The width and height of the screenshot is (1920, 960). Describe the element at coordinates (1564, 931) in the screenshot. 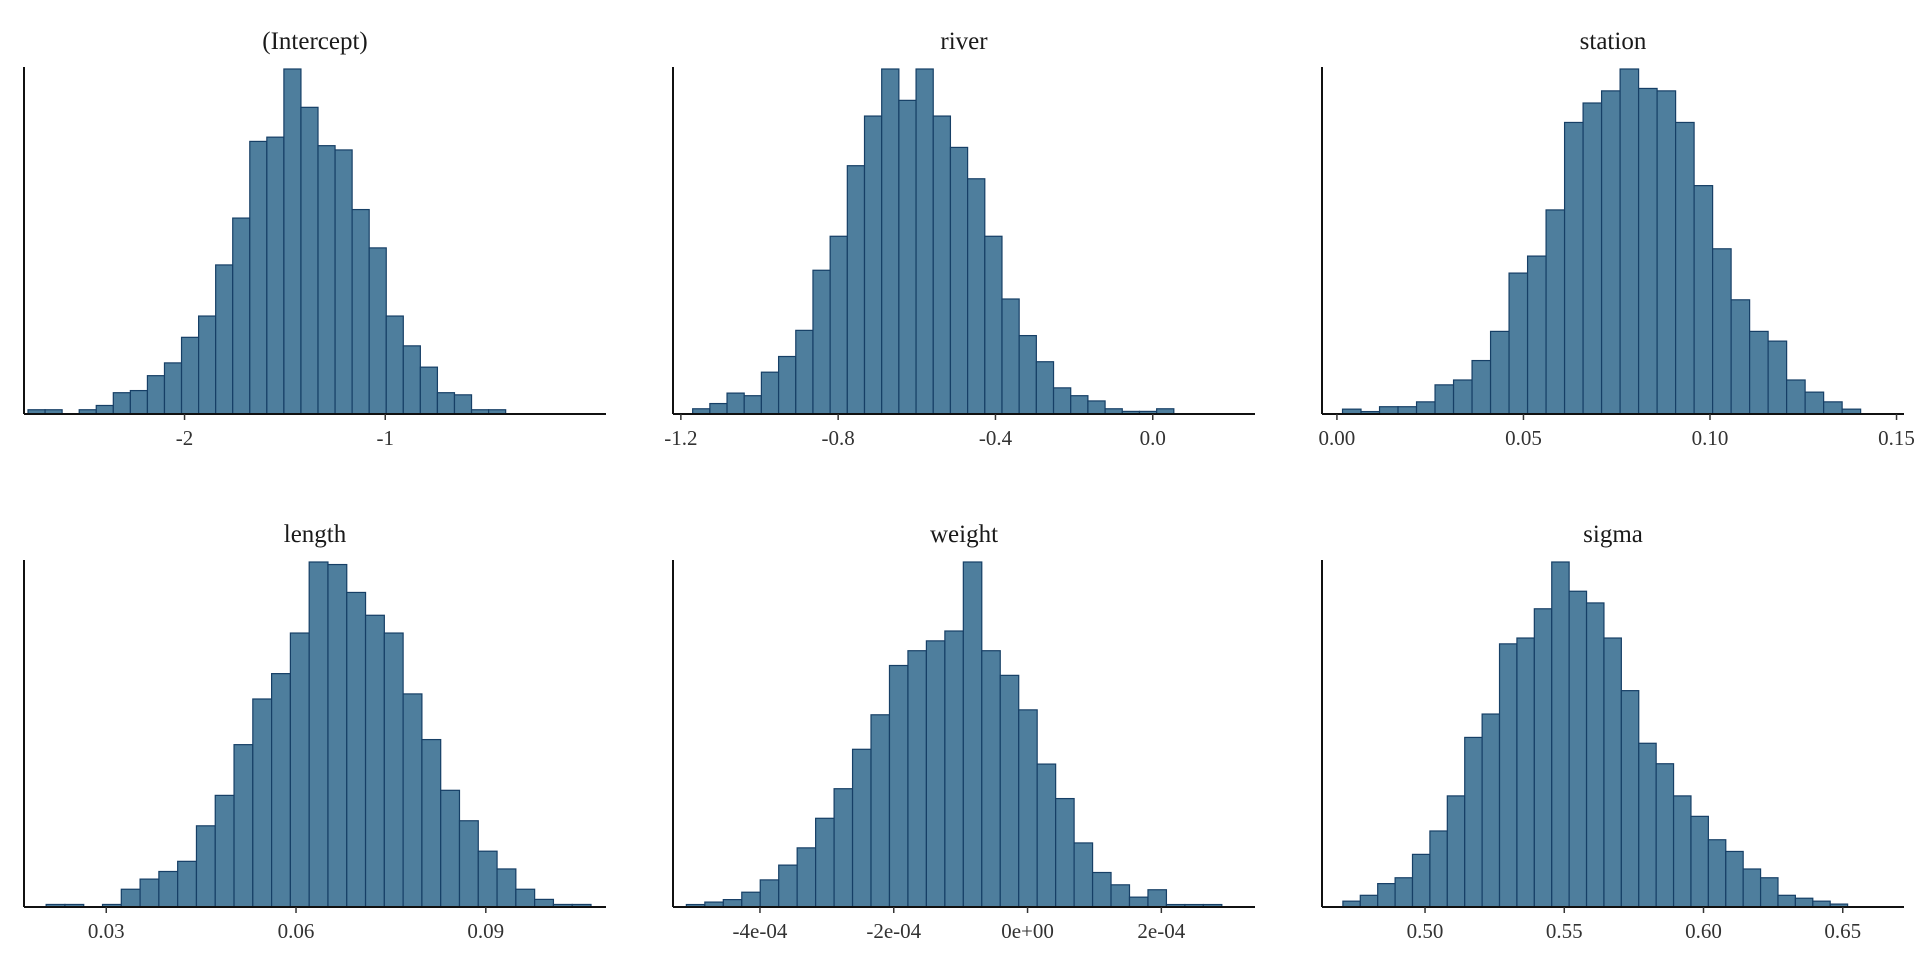

I see `x-tick-label: 0.55` at that location.